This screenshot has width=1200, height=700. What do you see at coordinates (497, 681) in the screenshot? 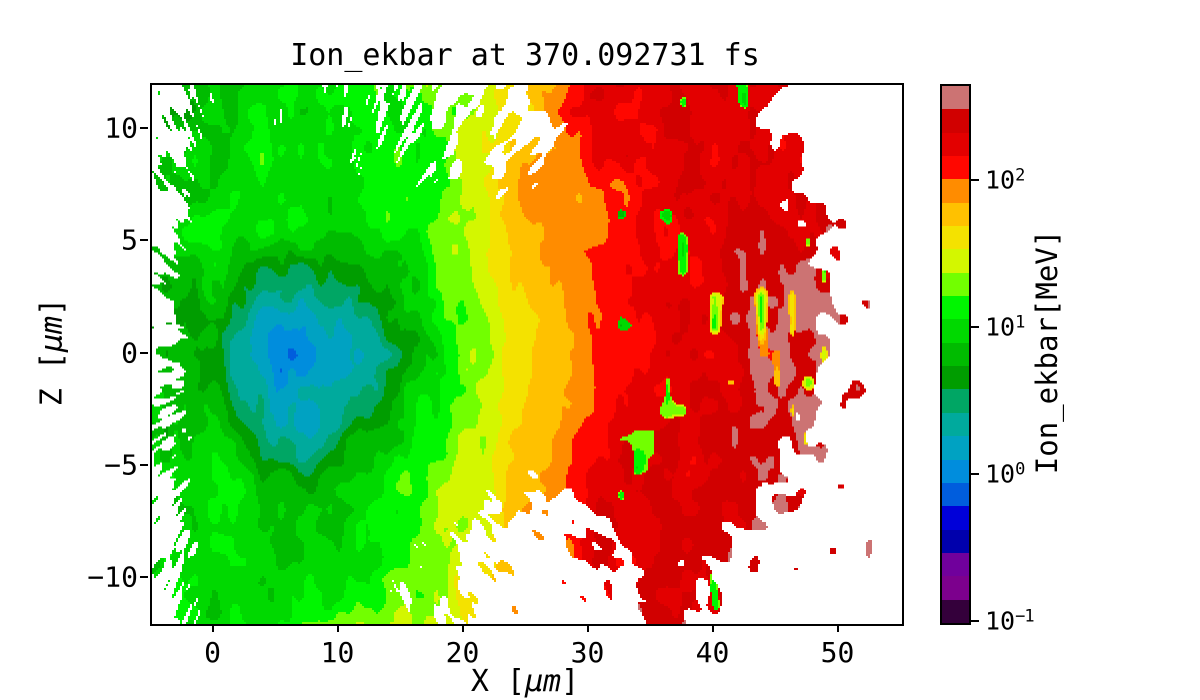
I see `x-axis-label-text: X [` at bounding box center [497, 681].